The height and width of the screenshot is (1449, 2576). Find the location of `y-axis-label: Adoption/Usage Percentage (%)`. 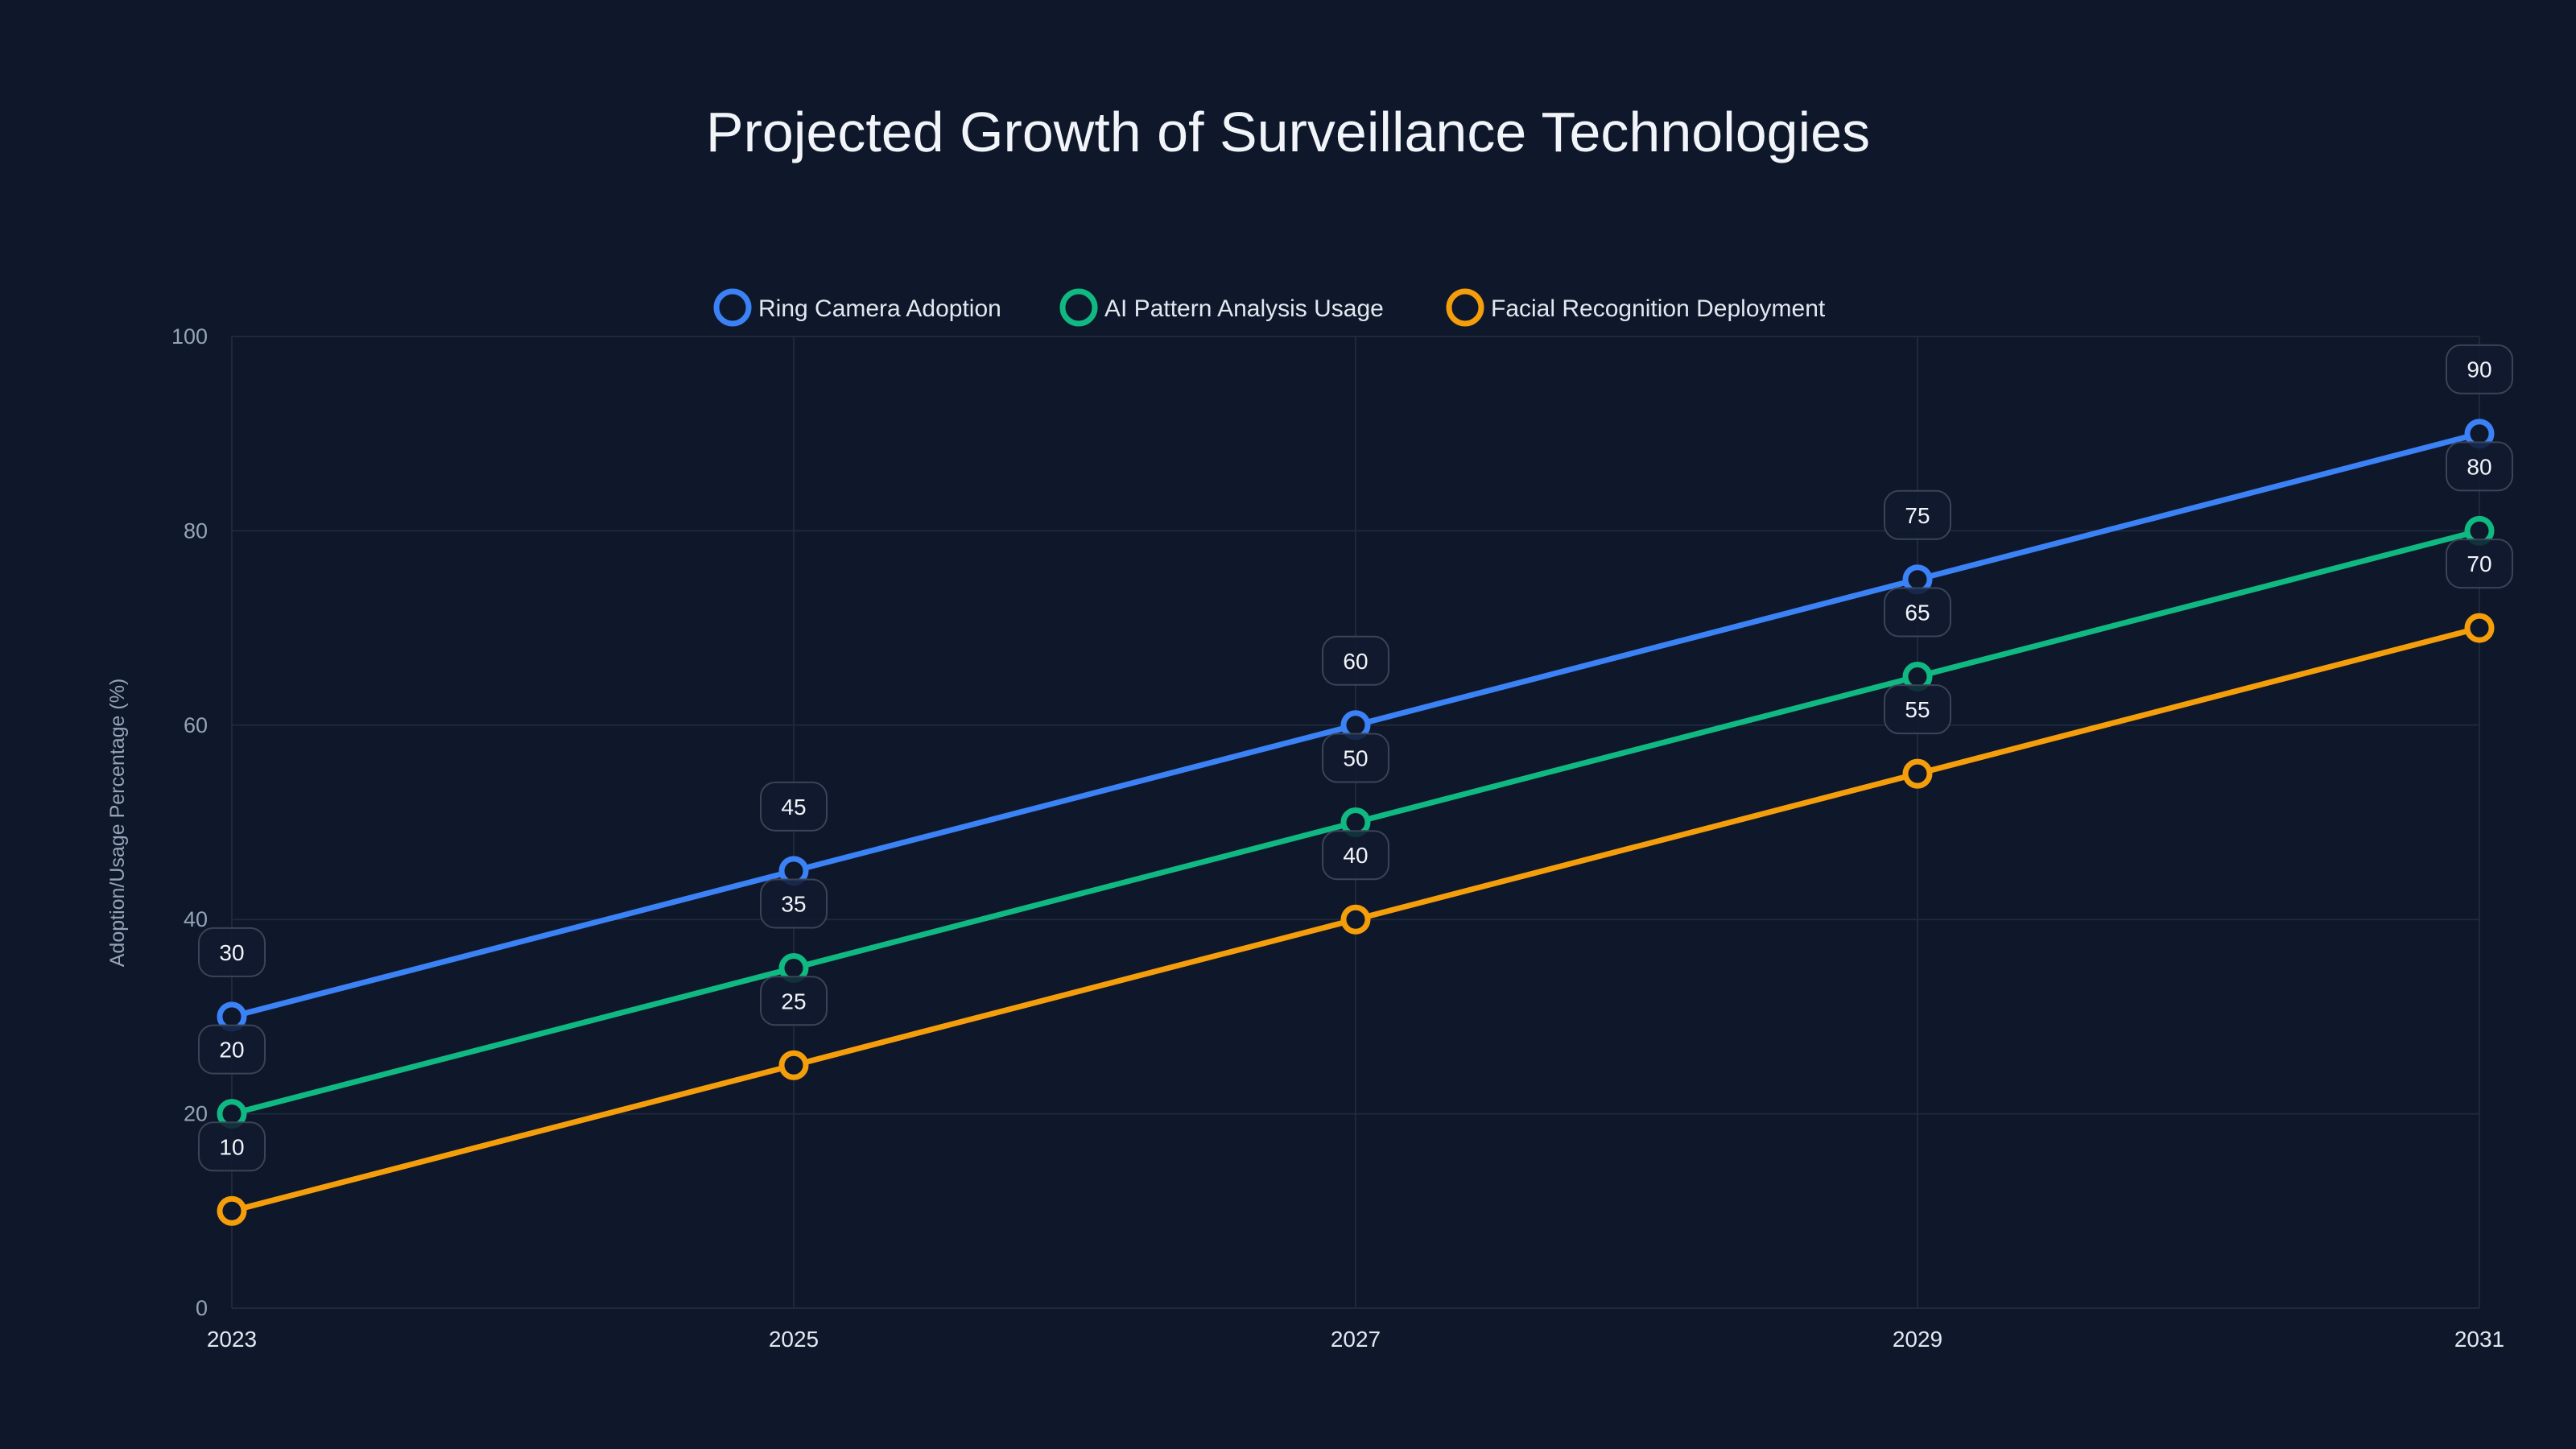

y-axis-label: Adoption/Usage Percentage (%) is located at coordinates (117, 823).